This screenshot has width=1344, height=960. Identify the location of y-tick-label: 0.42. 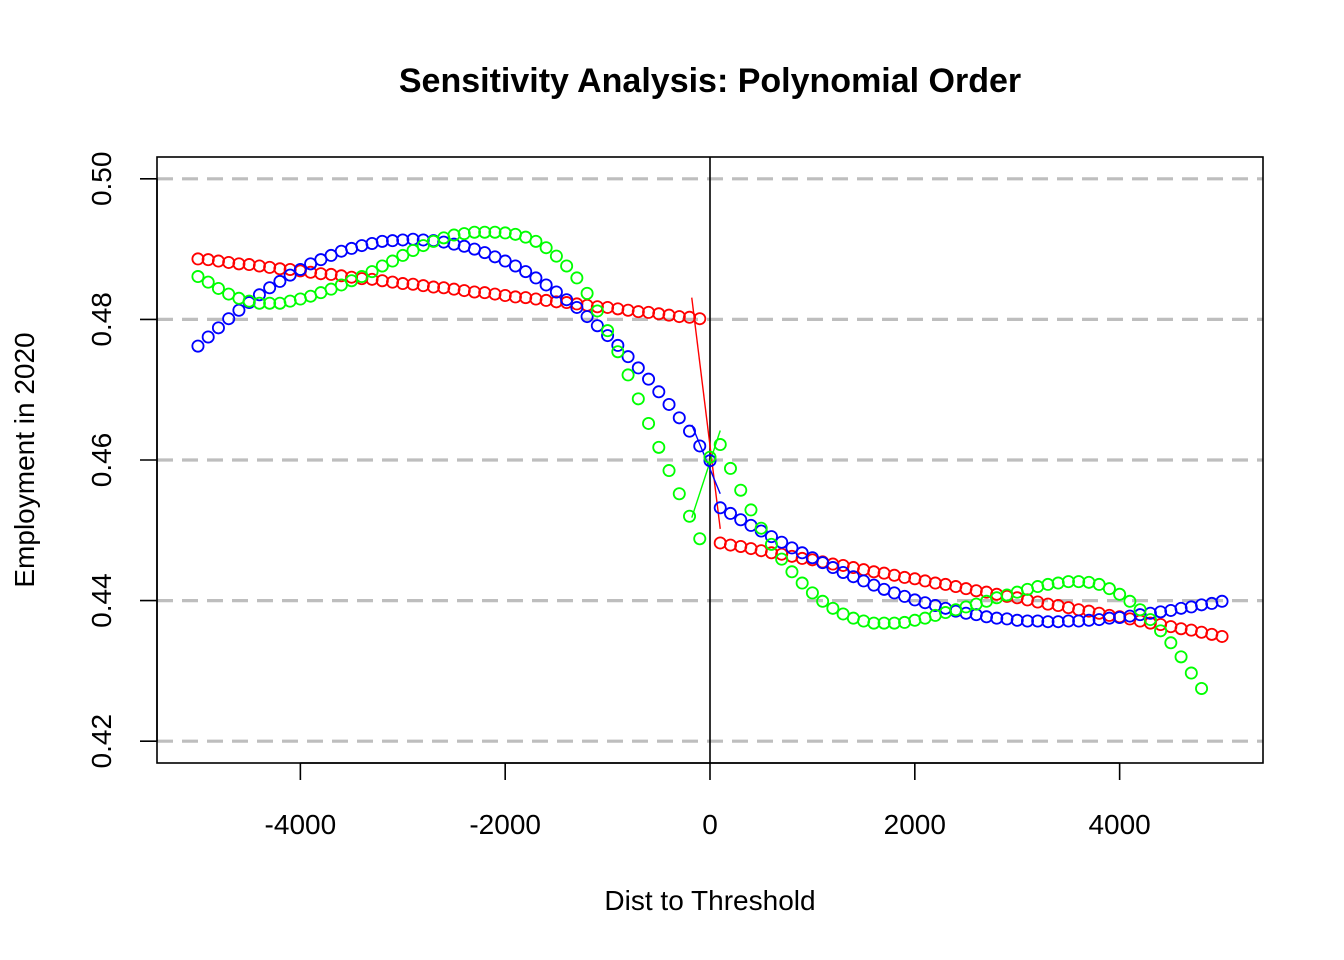
(101, 741).